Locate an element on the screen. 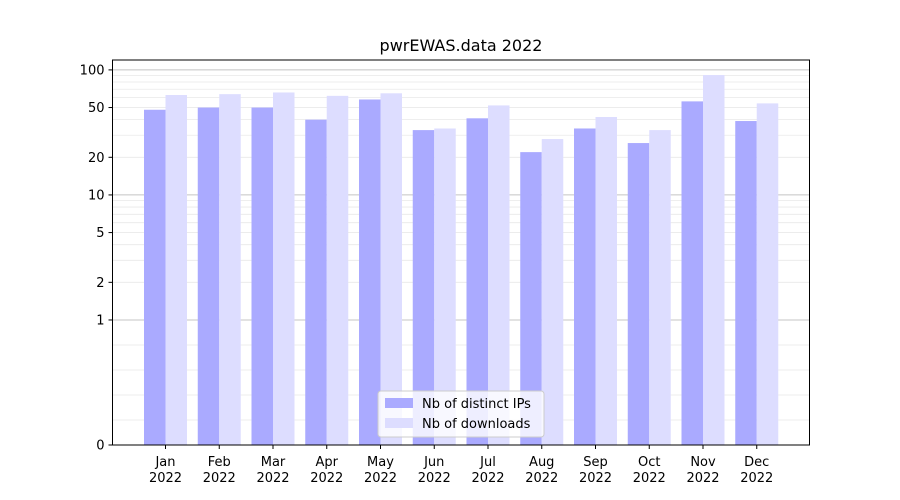  y-tick-label: 20 is located at coordinates (96, 158).